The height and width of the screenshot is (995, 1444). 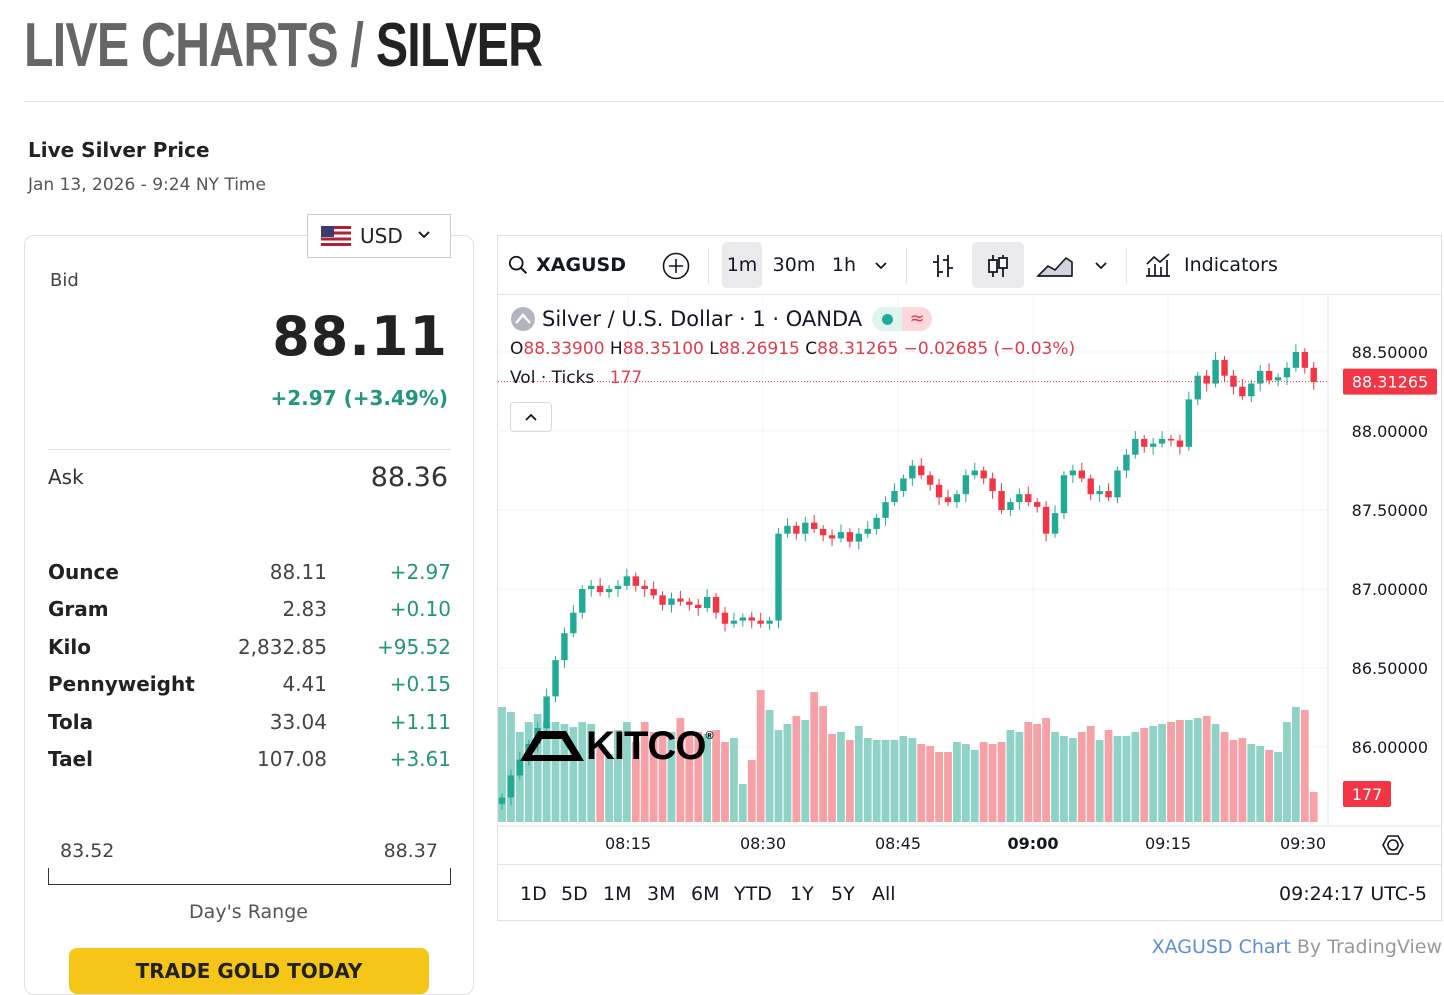 I want to click on page-title-name: SILVER, so click(x=459, y=45).